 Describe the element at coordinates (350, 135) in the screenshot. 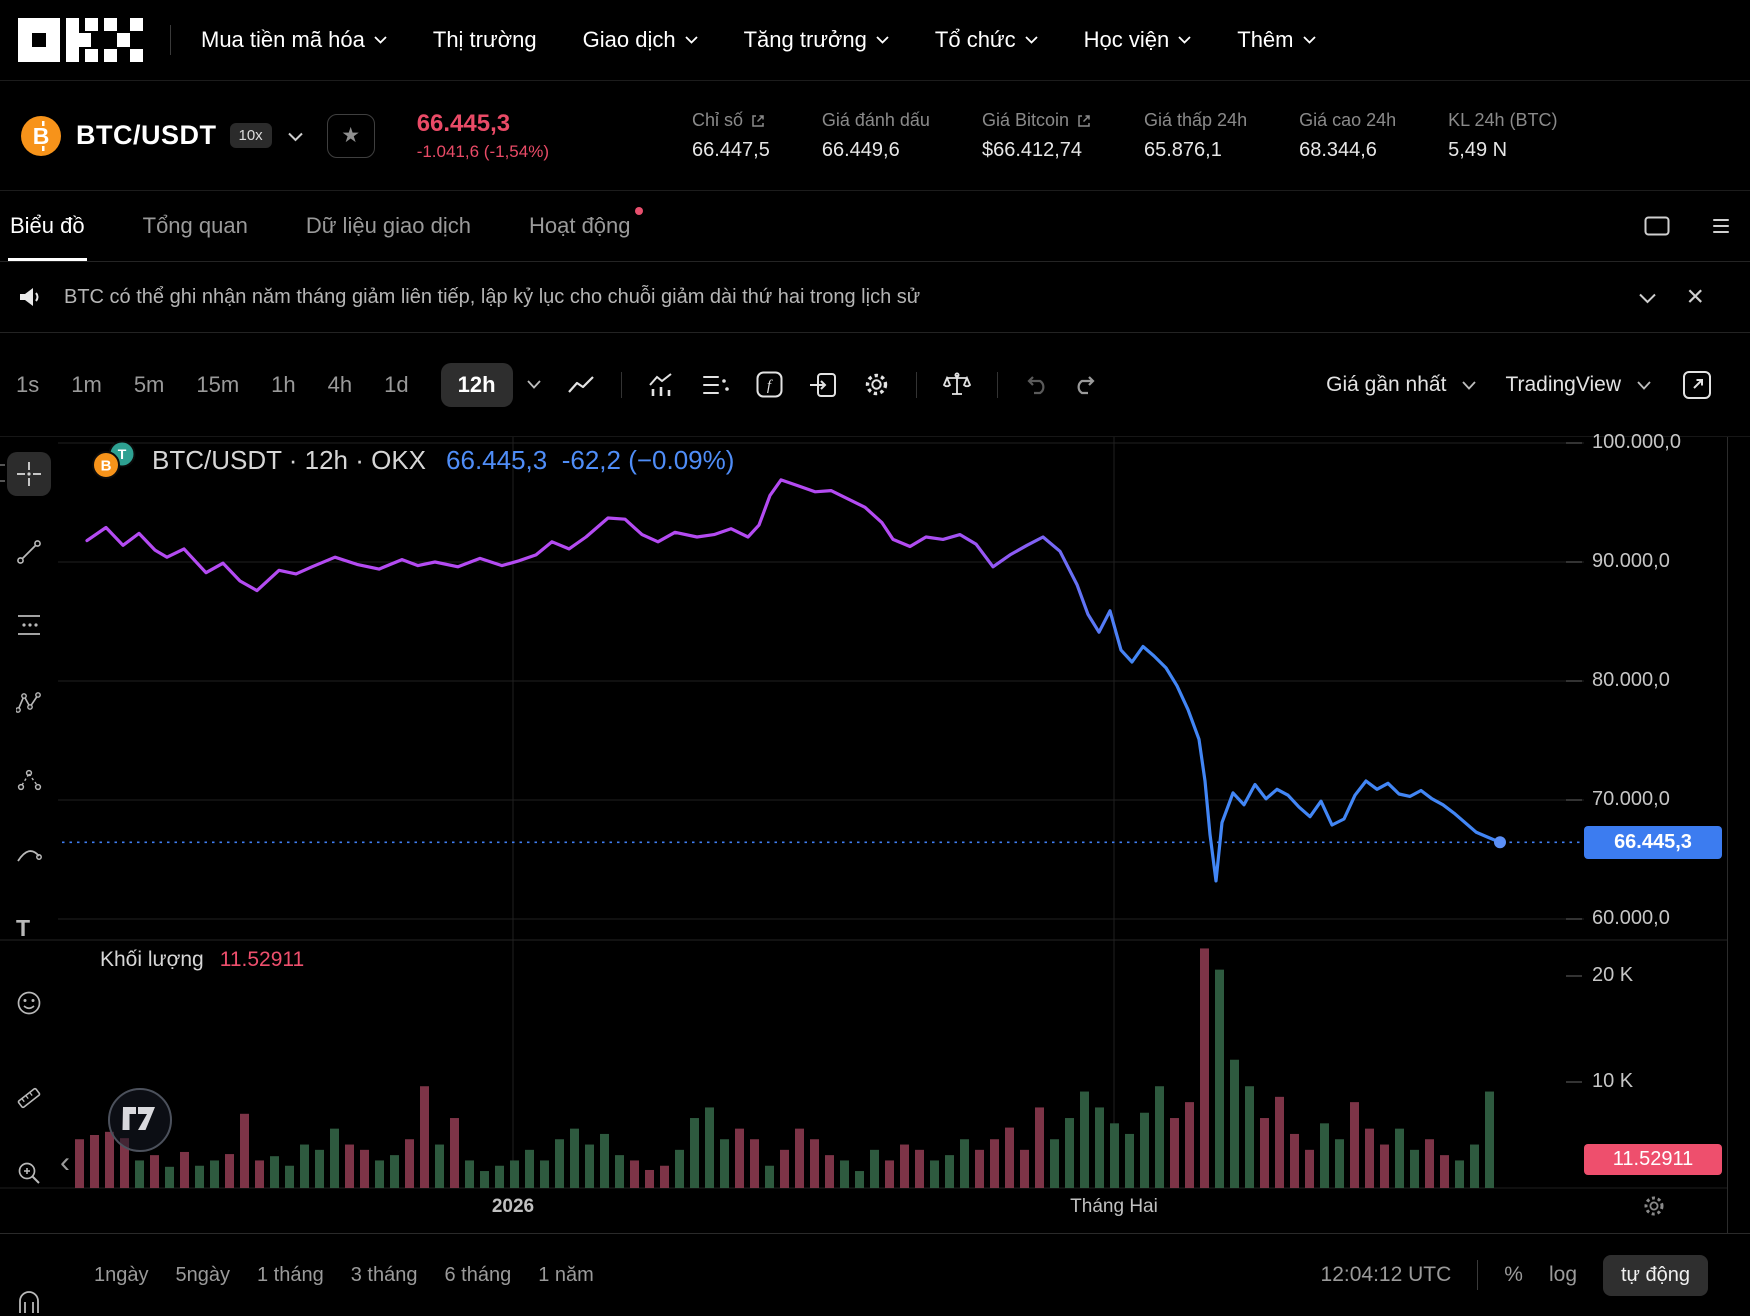

I see `favorite-button: ★` at that location.